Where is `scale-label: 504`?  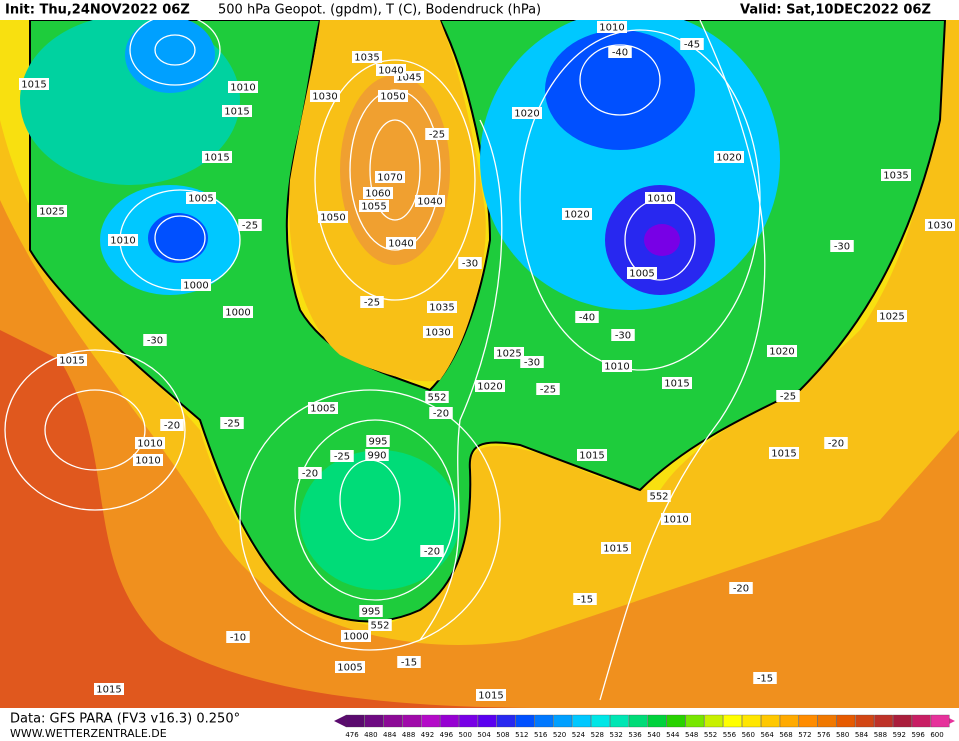 scale-label: 504 is located at coordinates (484, 735).